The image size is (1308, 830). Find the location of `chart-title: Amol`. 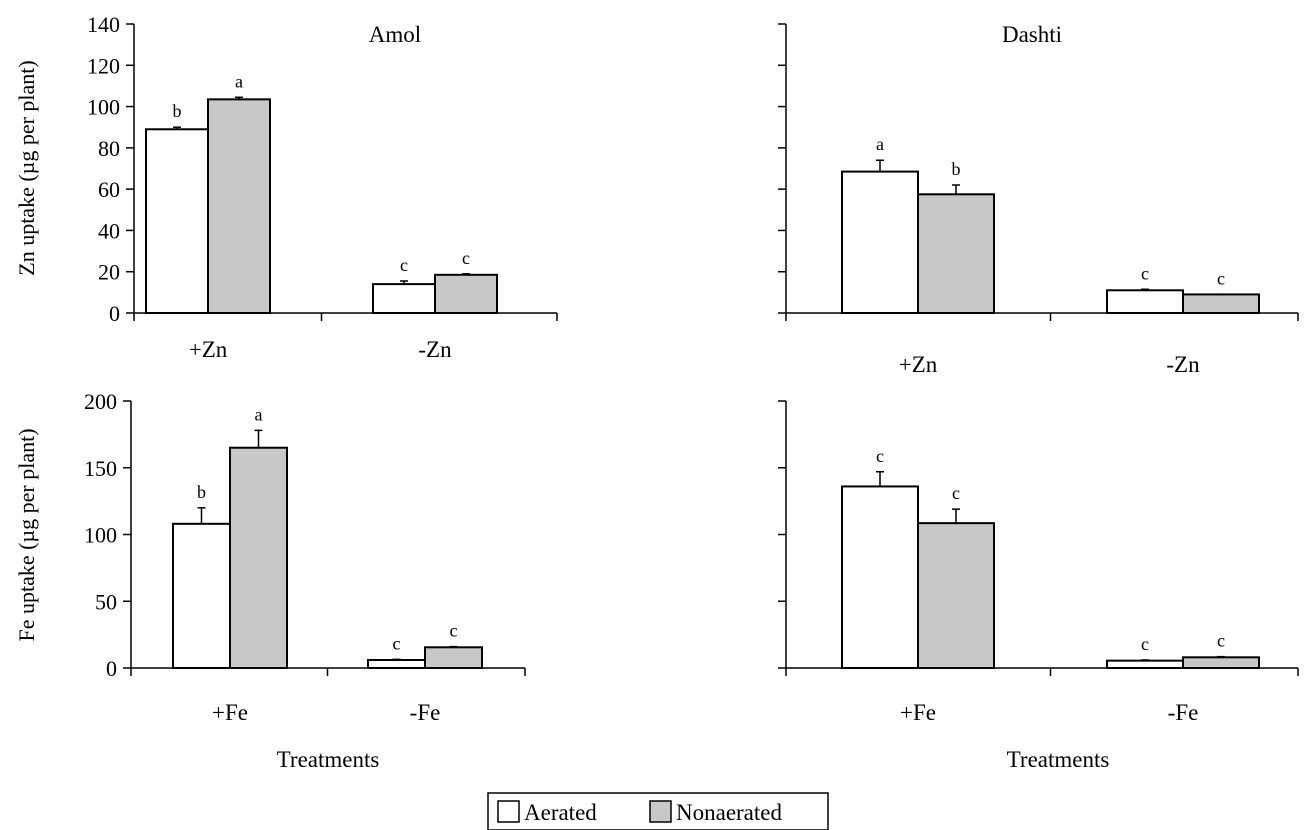

chart-title: Amol is located at coordinates (395, 34).